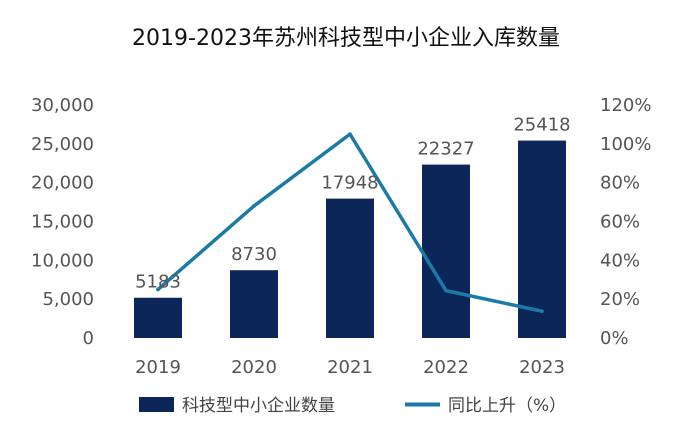 This screenshot has width=693, height=441. Describe the element at coordinates (625, 105) in the screenshot. I see `right-tick-label: 120%` at that location.